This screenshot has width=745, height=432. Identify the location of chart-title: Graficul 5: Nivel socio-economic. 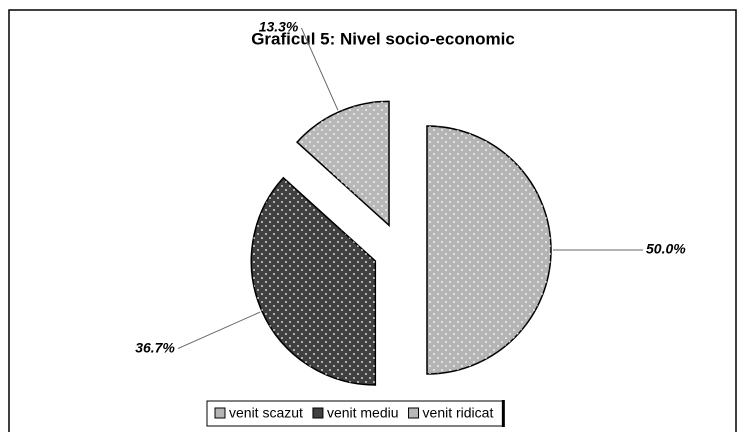
(383, 38).